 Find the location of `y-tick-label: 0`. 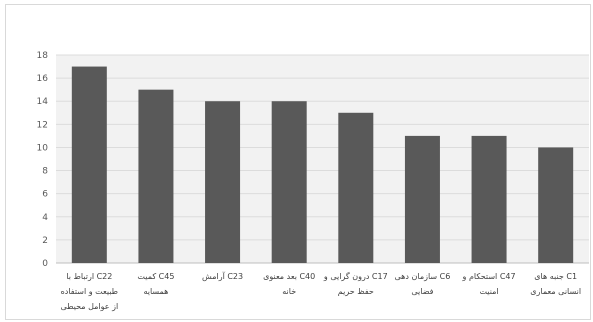

y-tick-label: 0 is located at coordinates (45, 264).